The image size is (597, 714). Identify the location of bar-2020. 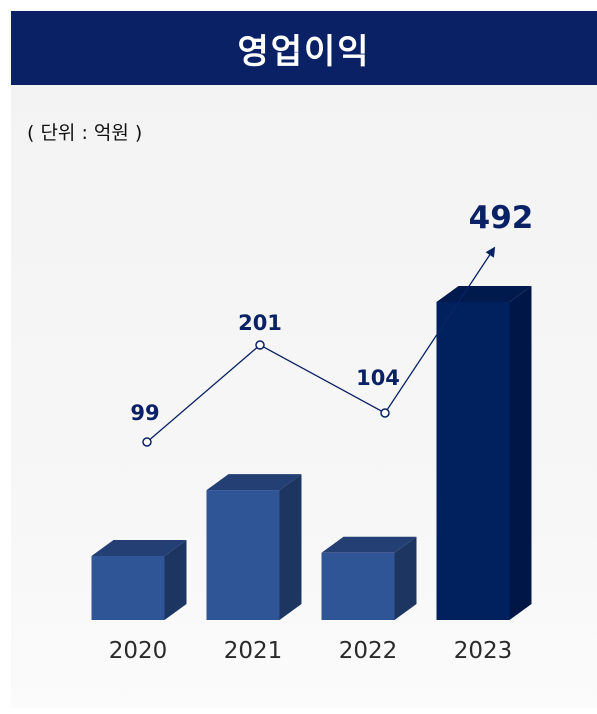
(139, 580).